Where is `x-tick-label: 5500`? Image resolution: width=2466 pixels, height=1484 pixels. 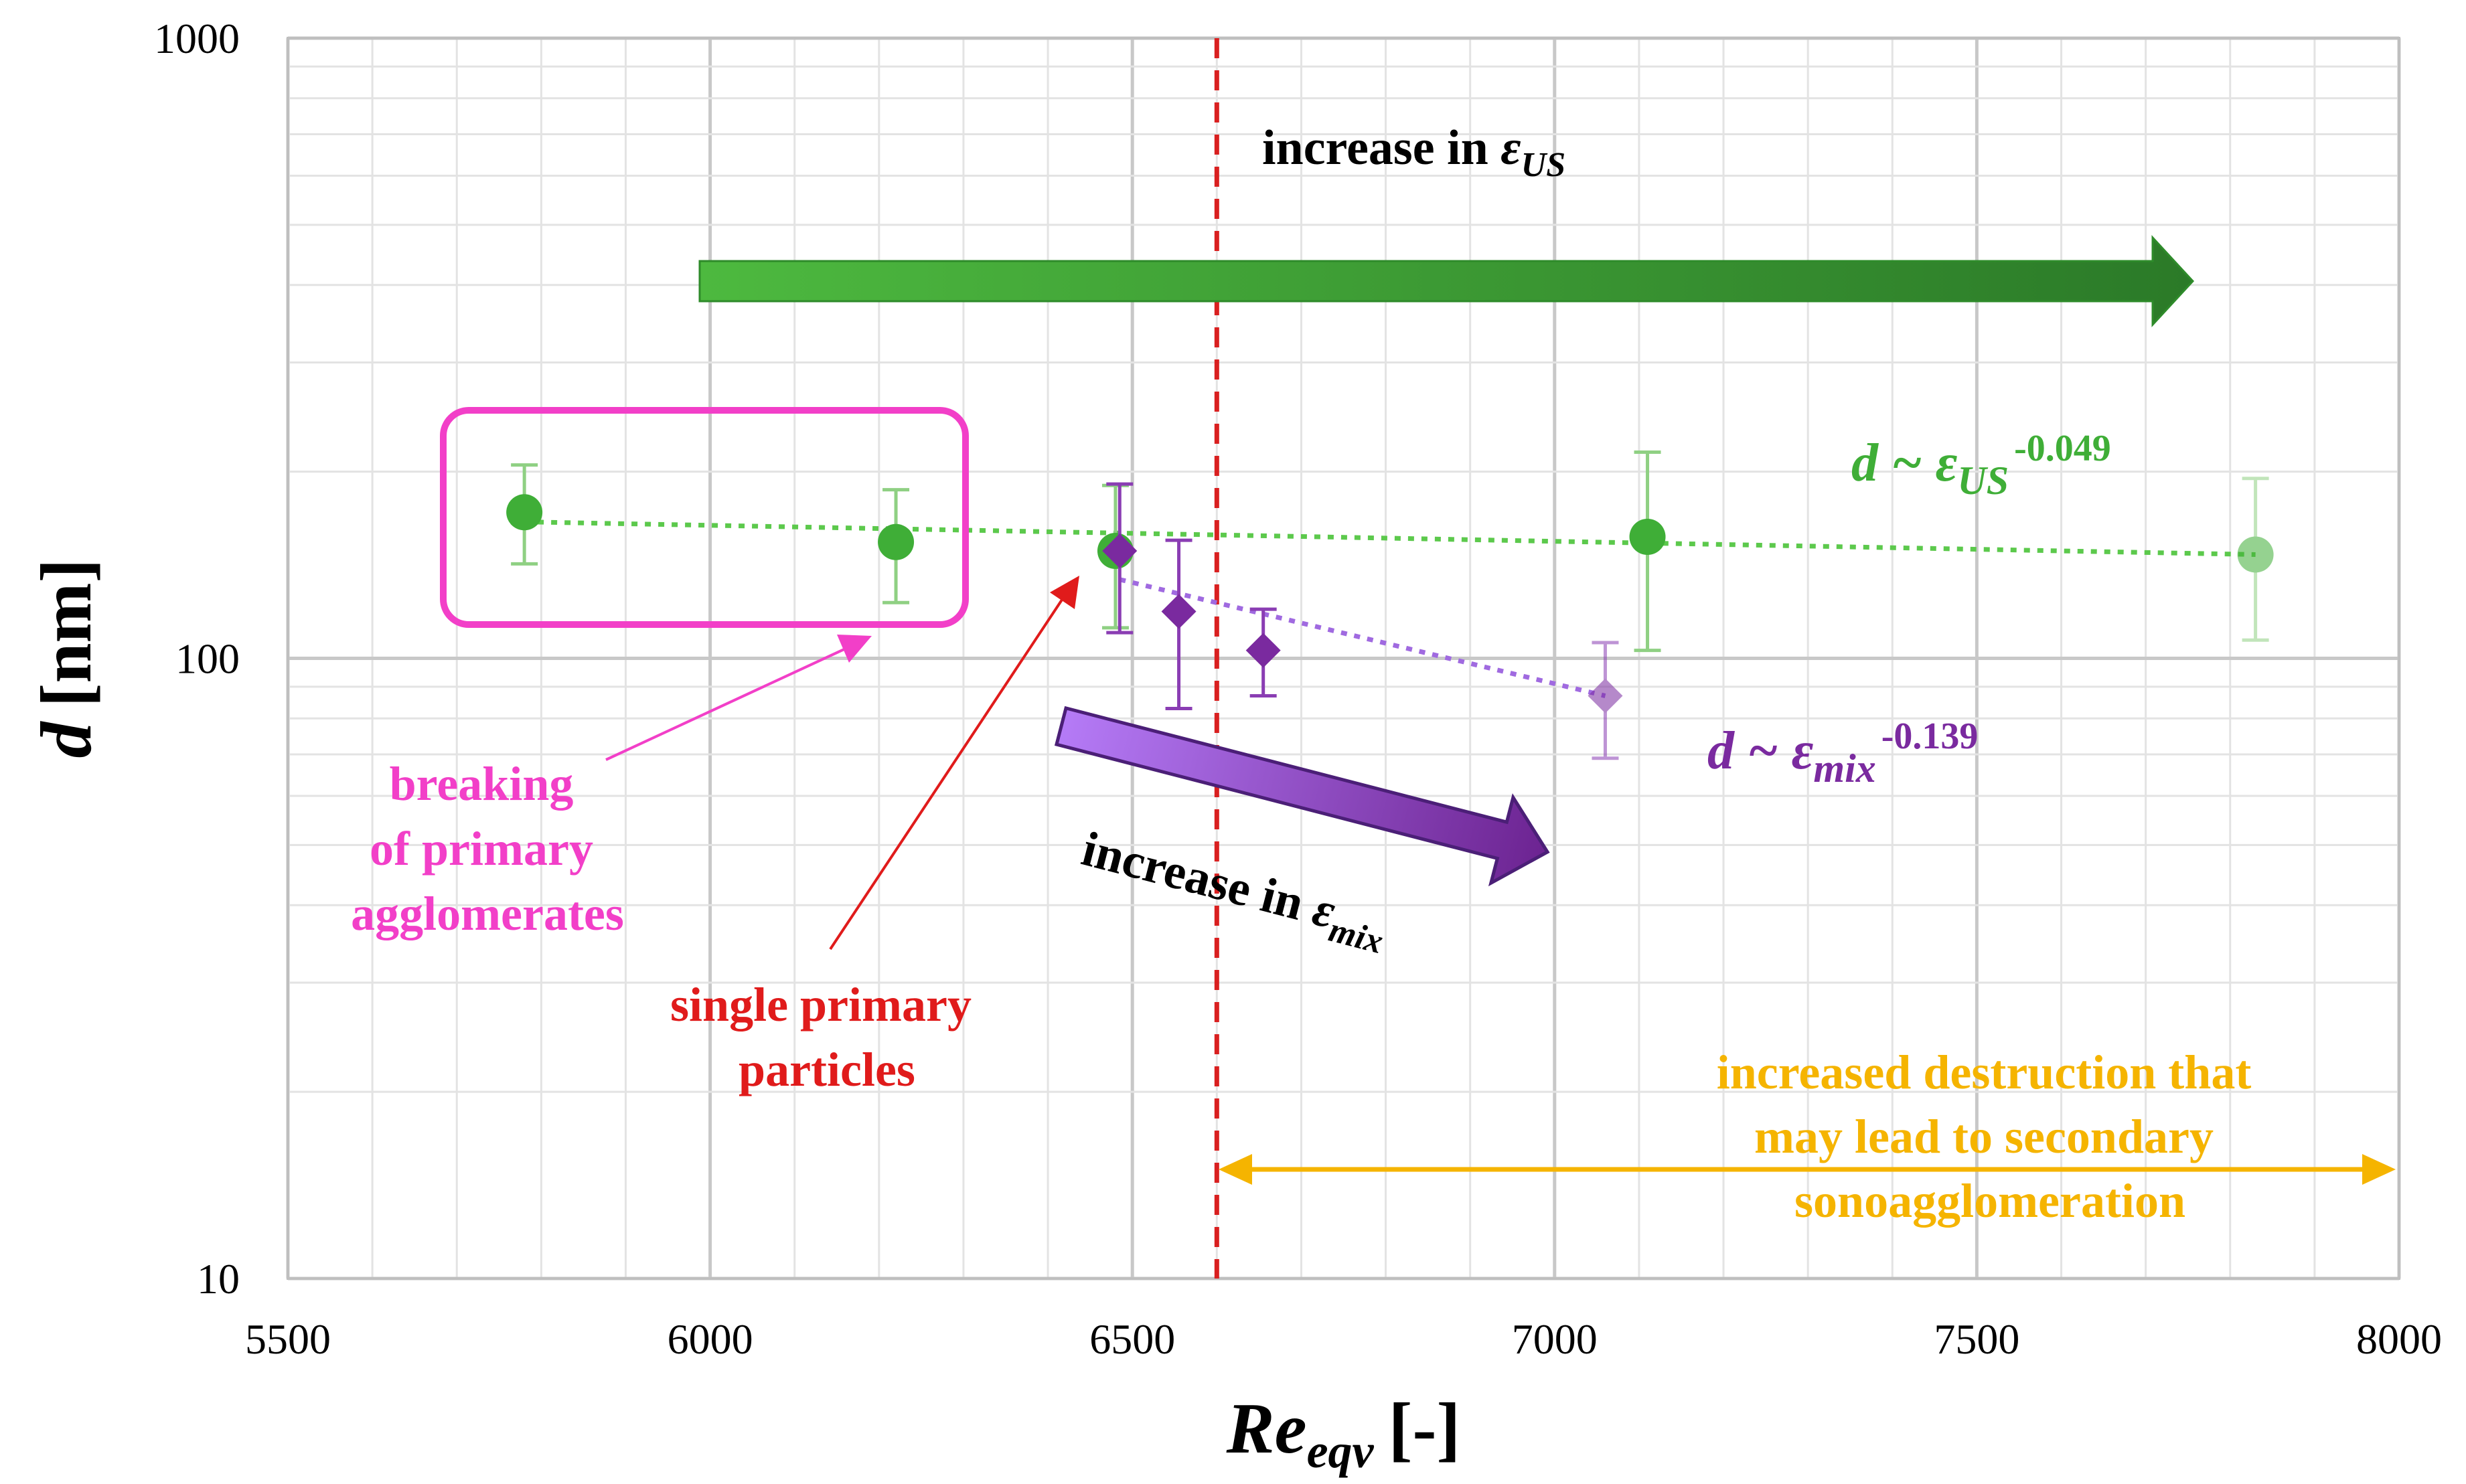 x-tick-label: 5500 is located at coordinates (288, 1339).